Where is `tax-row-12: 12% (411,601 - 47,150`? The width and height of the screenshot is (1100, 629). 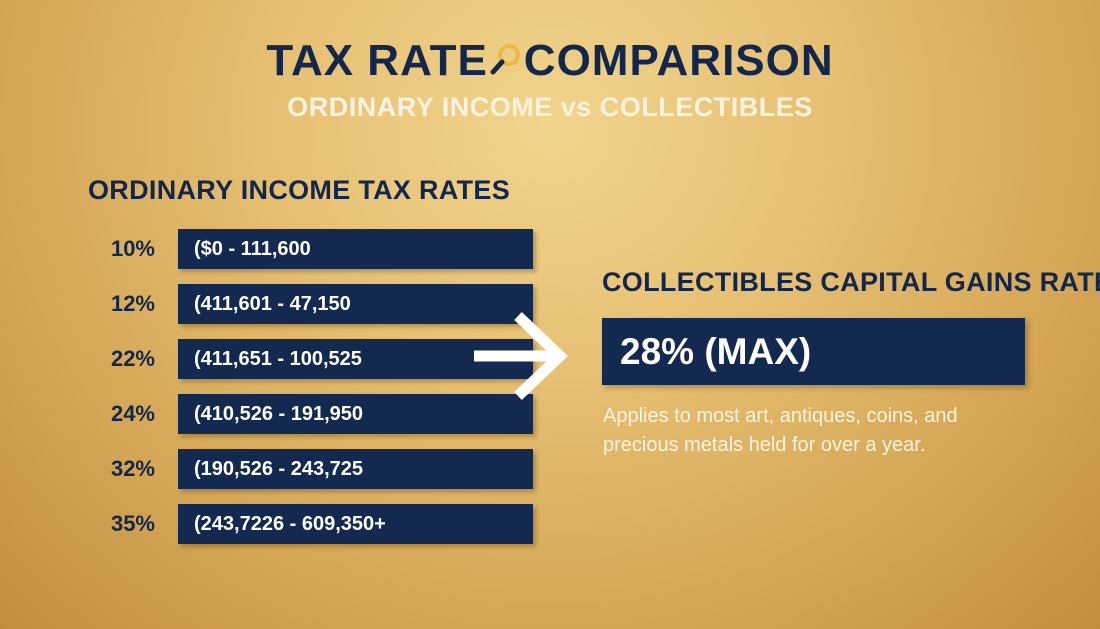 tax-row-12: 12% (411,601 - 47,150 is located at coordinates (314, 304).